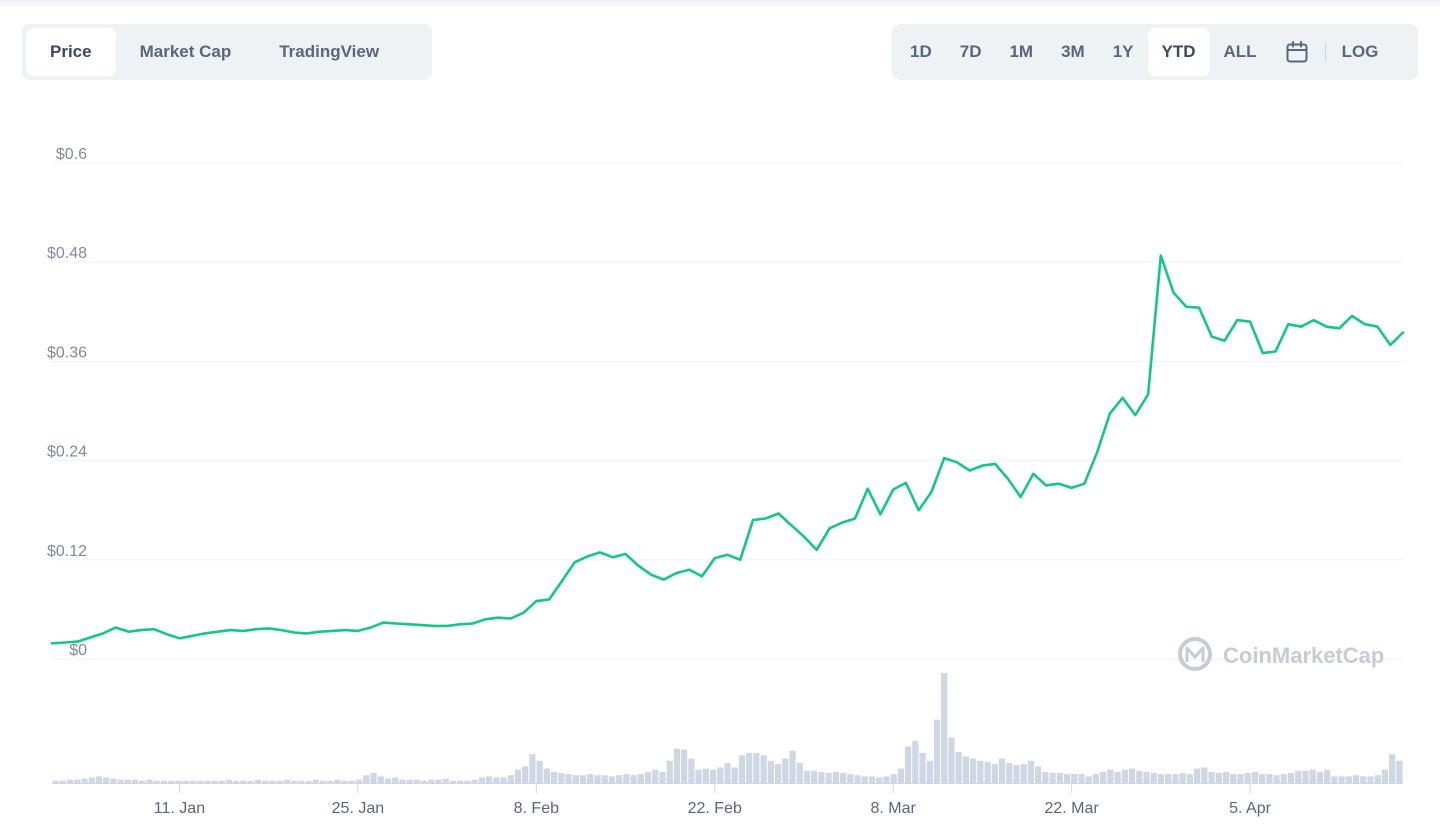 This screenshot has height=828, width=1440. Describe the element at coordinates (329, 51) in the screenshot. I see `tab-tradingview: TradingView` at that location.